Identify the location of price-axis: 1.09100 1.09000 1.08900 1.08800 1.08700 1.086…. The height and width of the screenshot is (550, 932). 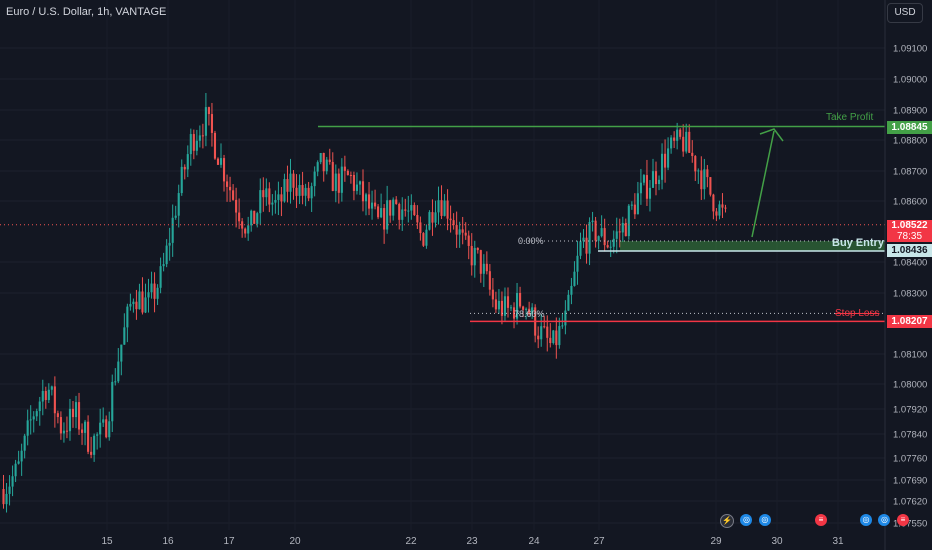
(905, 275).